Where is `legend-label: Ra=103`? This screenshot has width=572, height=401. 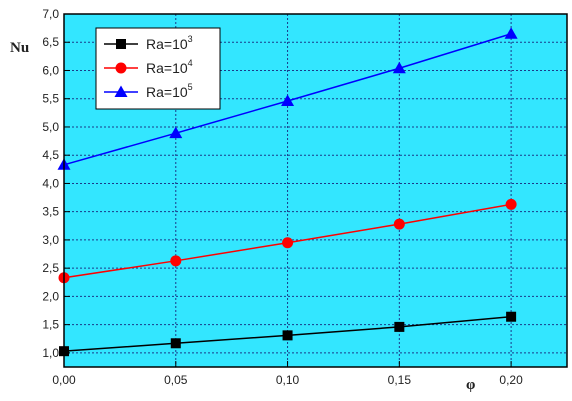 legend-label: Ra=103 is located at coordinates (169, 43).